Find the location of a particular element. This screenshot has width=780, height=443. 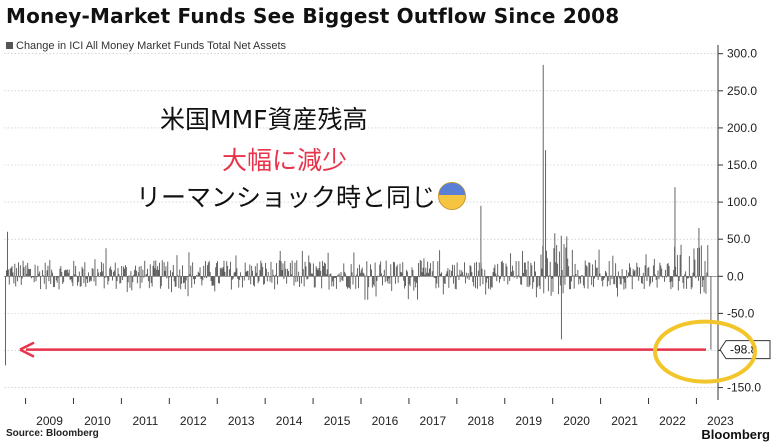

x-tick-label: 2019 is located at coordinates (528, 421).